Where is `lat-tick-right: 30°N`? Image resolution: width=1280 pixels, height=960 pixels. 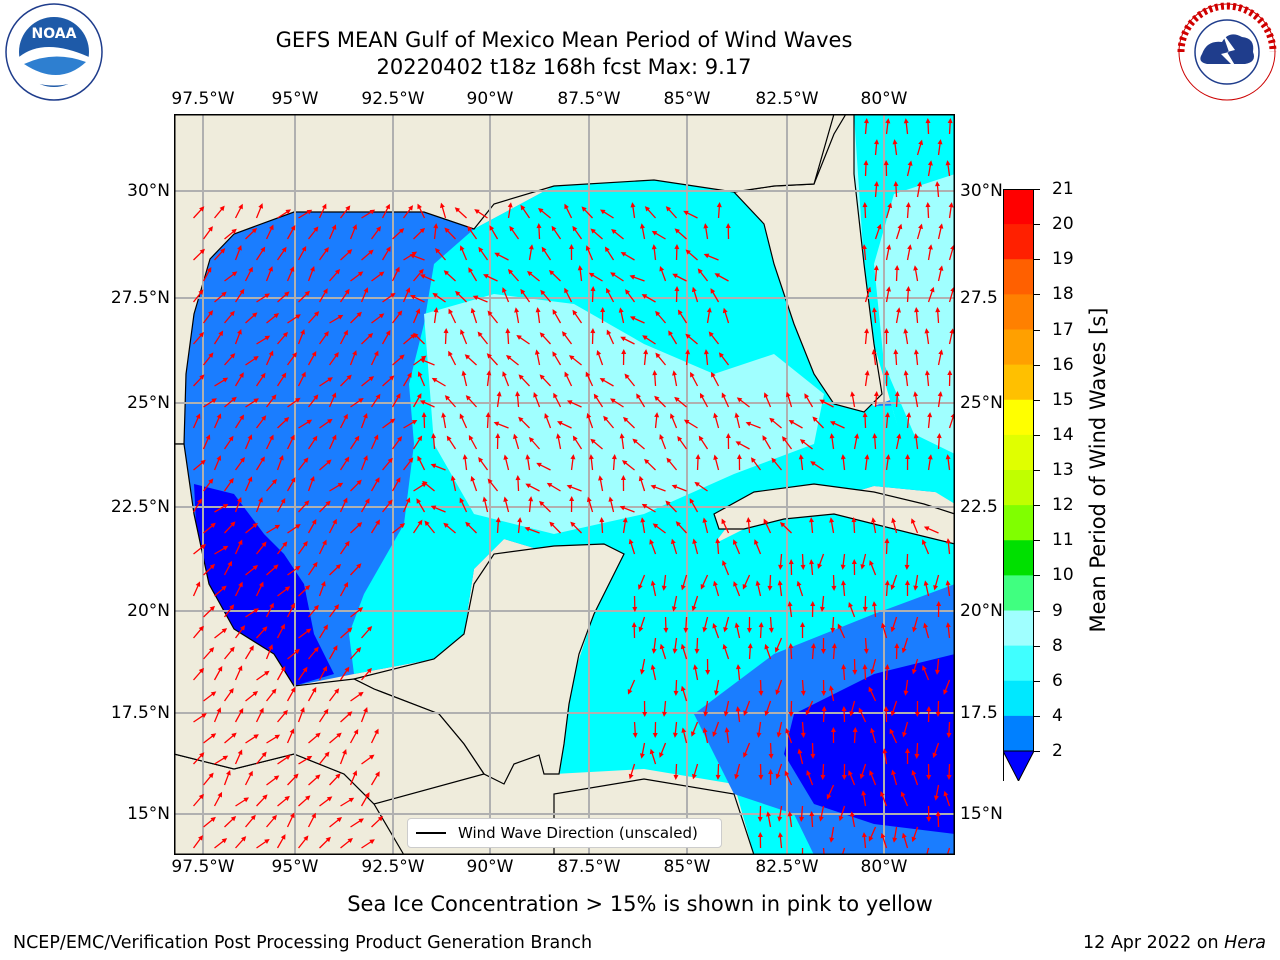
lat-tick-right: 30°N is located at coordinates (981, 191).